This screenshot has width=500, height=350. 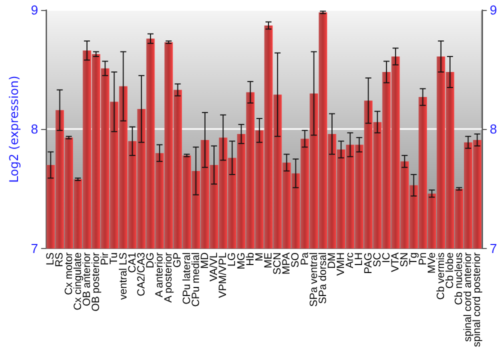 I want to click on y2-tick-label: 8, so click(x=494, y=129).